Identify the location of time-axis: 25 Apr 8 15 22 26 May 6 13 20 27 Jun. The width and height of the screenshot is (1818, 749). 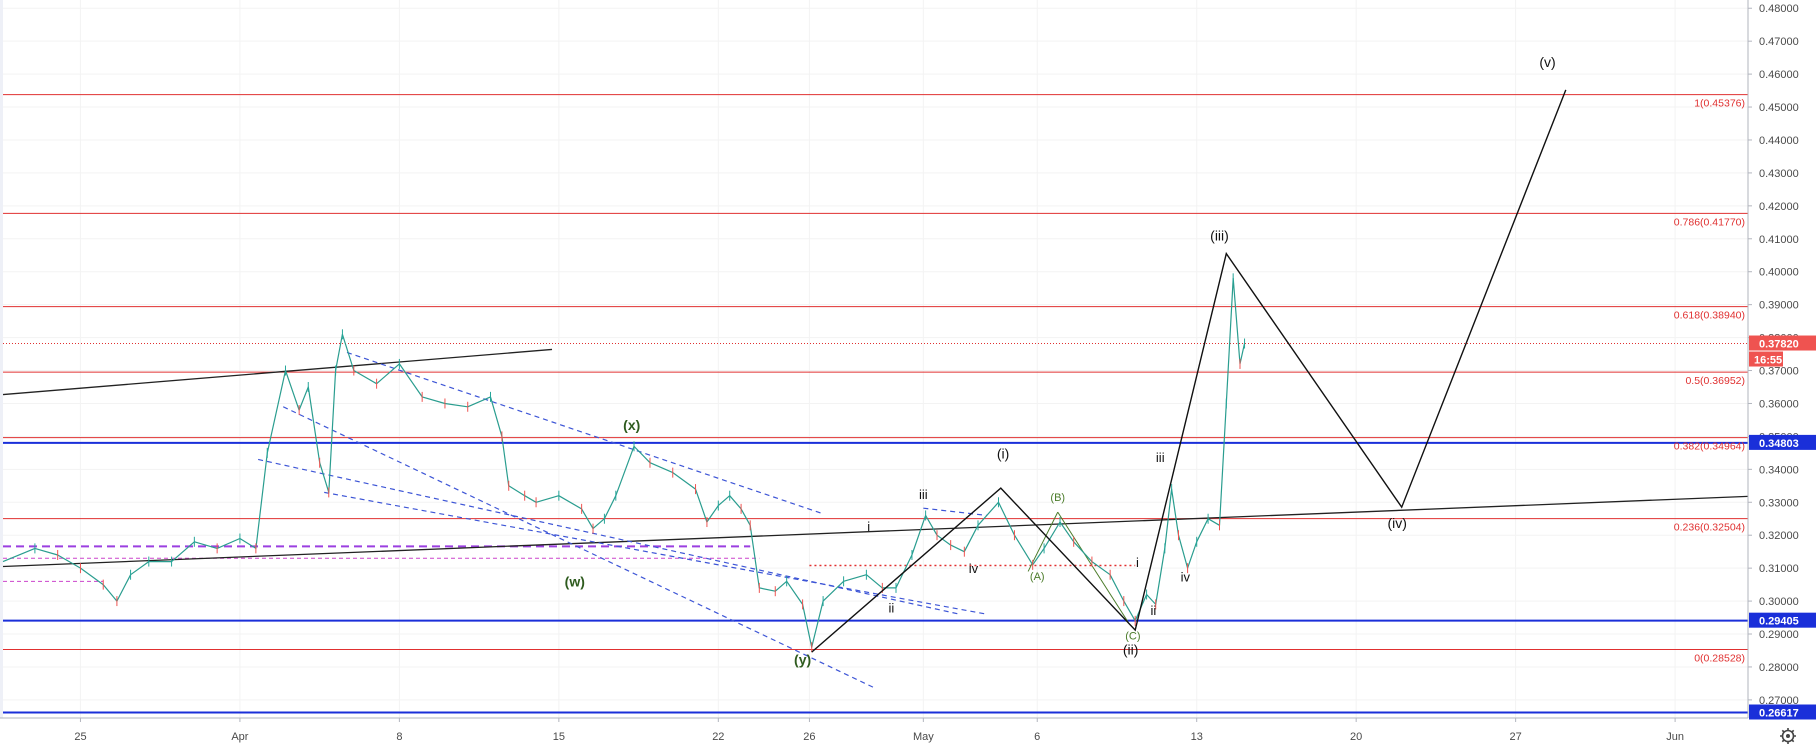
(874, 730).